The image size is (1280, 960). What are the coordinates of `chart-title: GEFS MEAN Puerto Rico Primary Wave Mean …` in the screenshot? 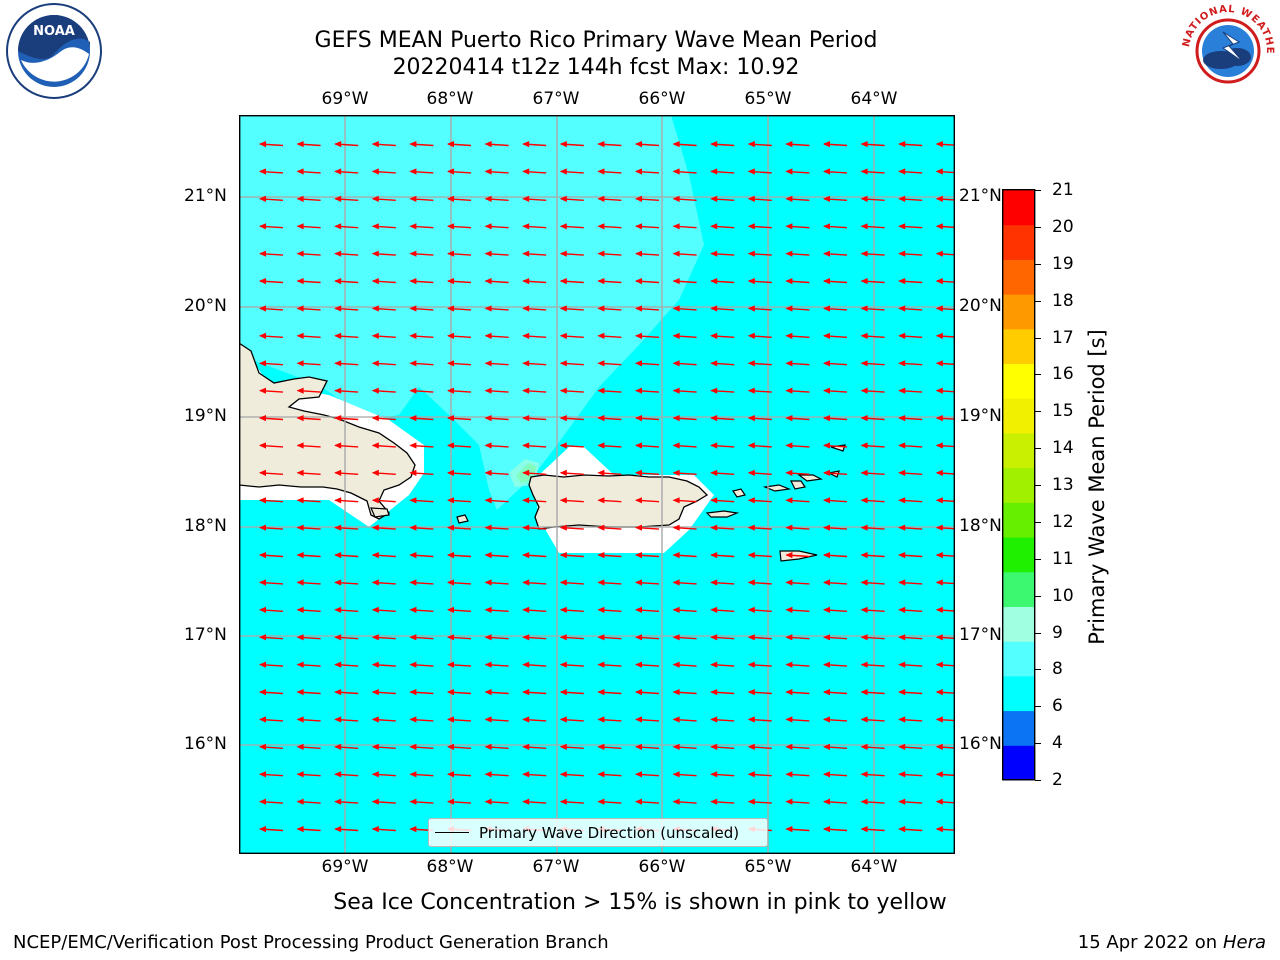 It's located at (596, 40).